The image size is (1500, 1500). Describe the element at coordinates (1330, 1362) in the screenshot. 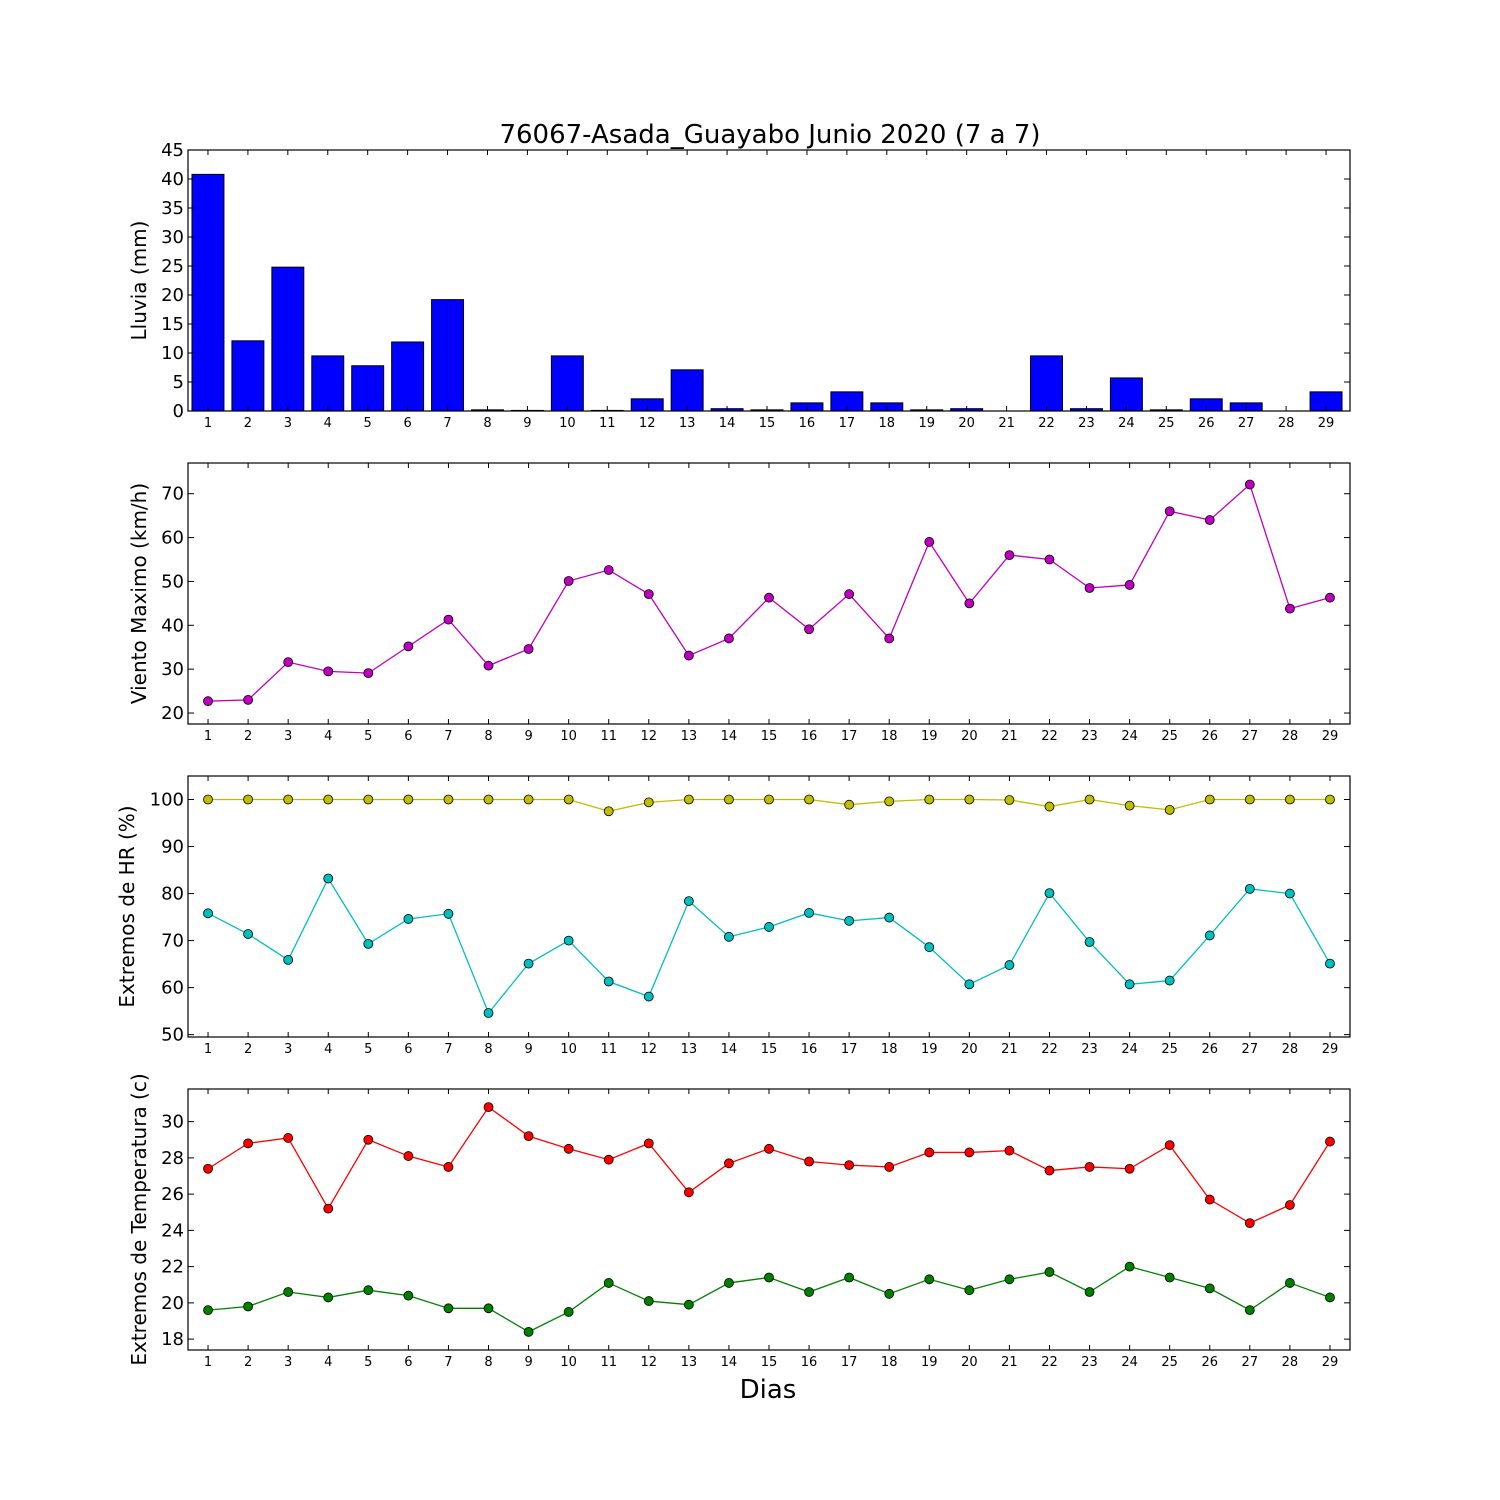

I see `xtick-label-temperatura: 29` at that location.